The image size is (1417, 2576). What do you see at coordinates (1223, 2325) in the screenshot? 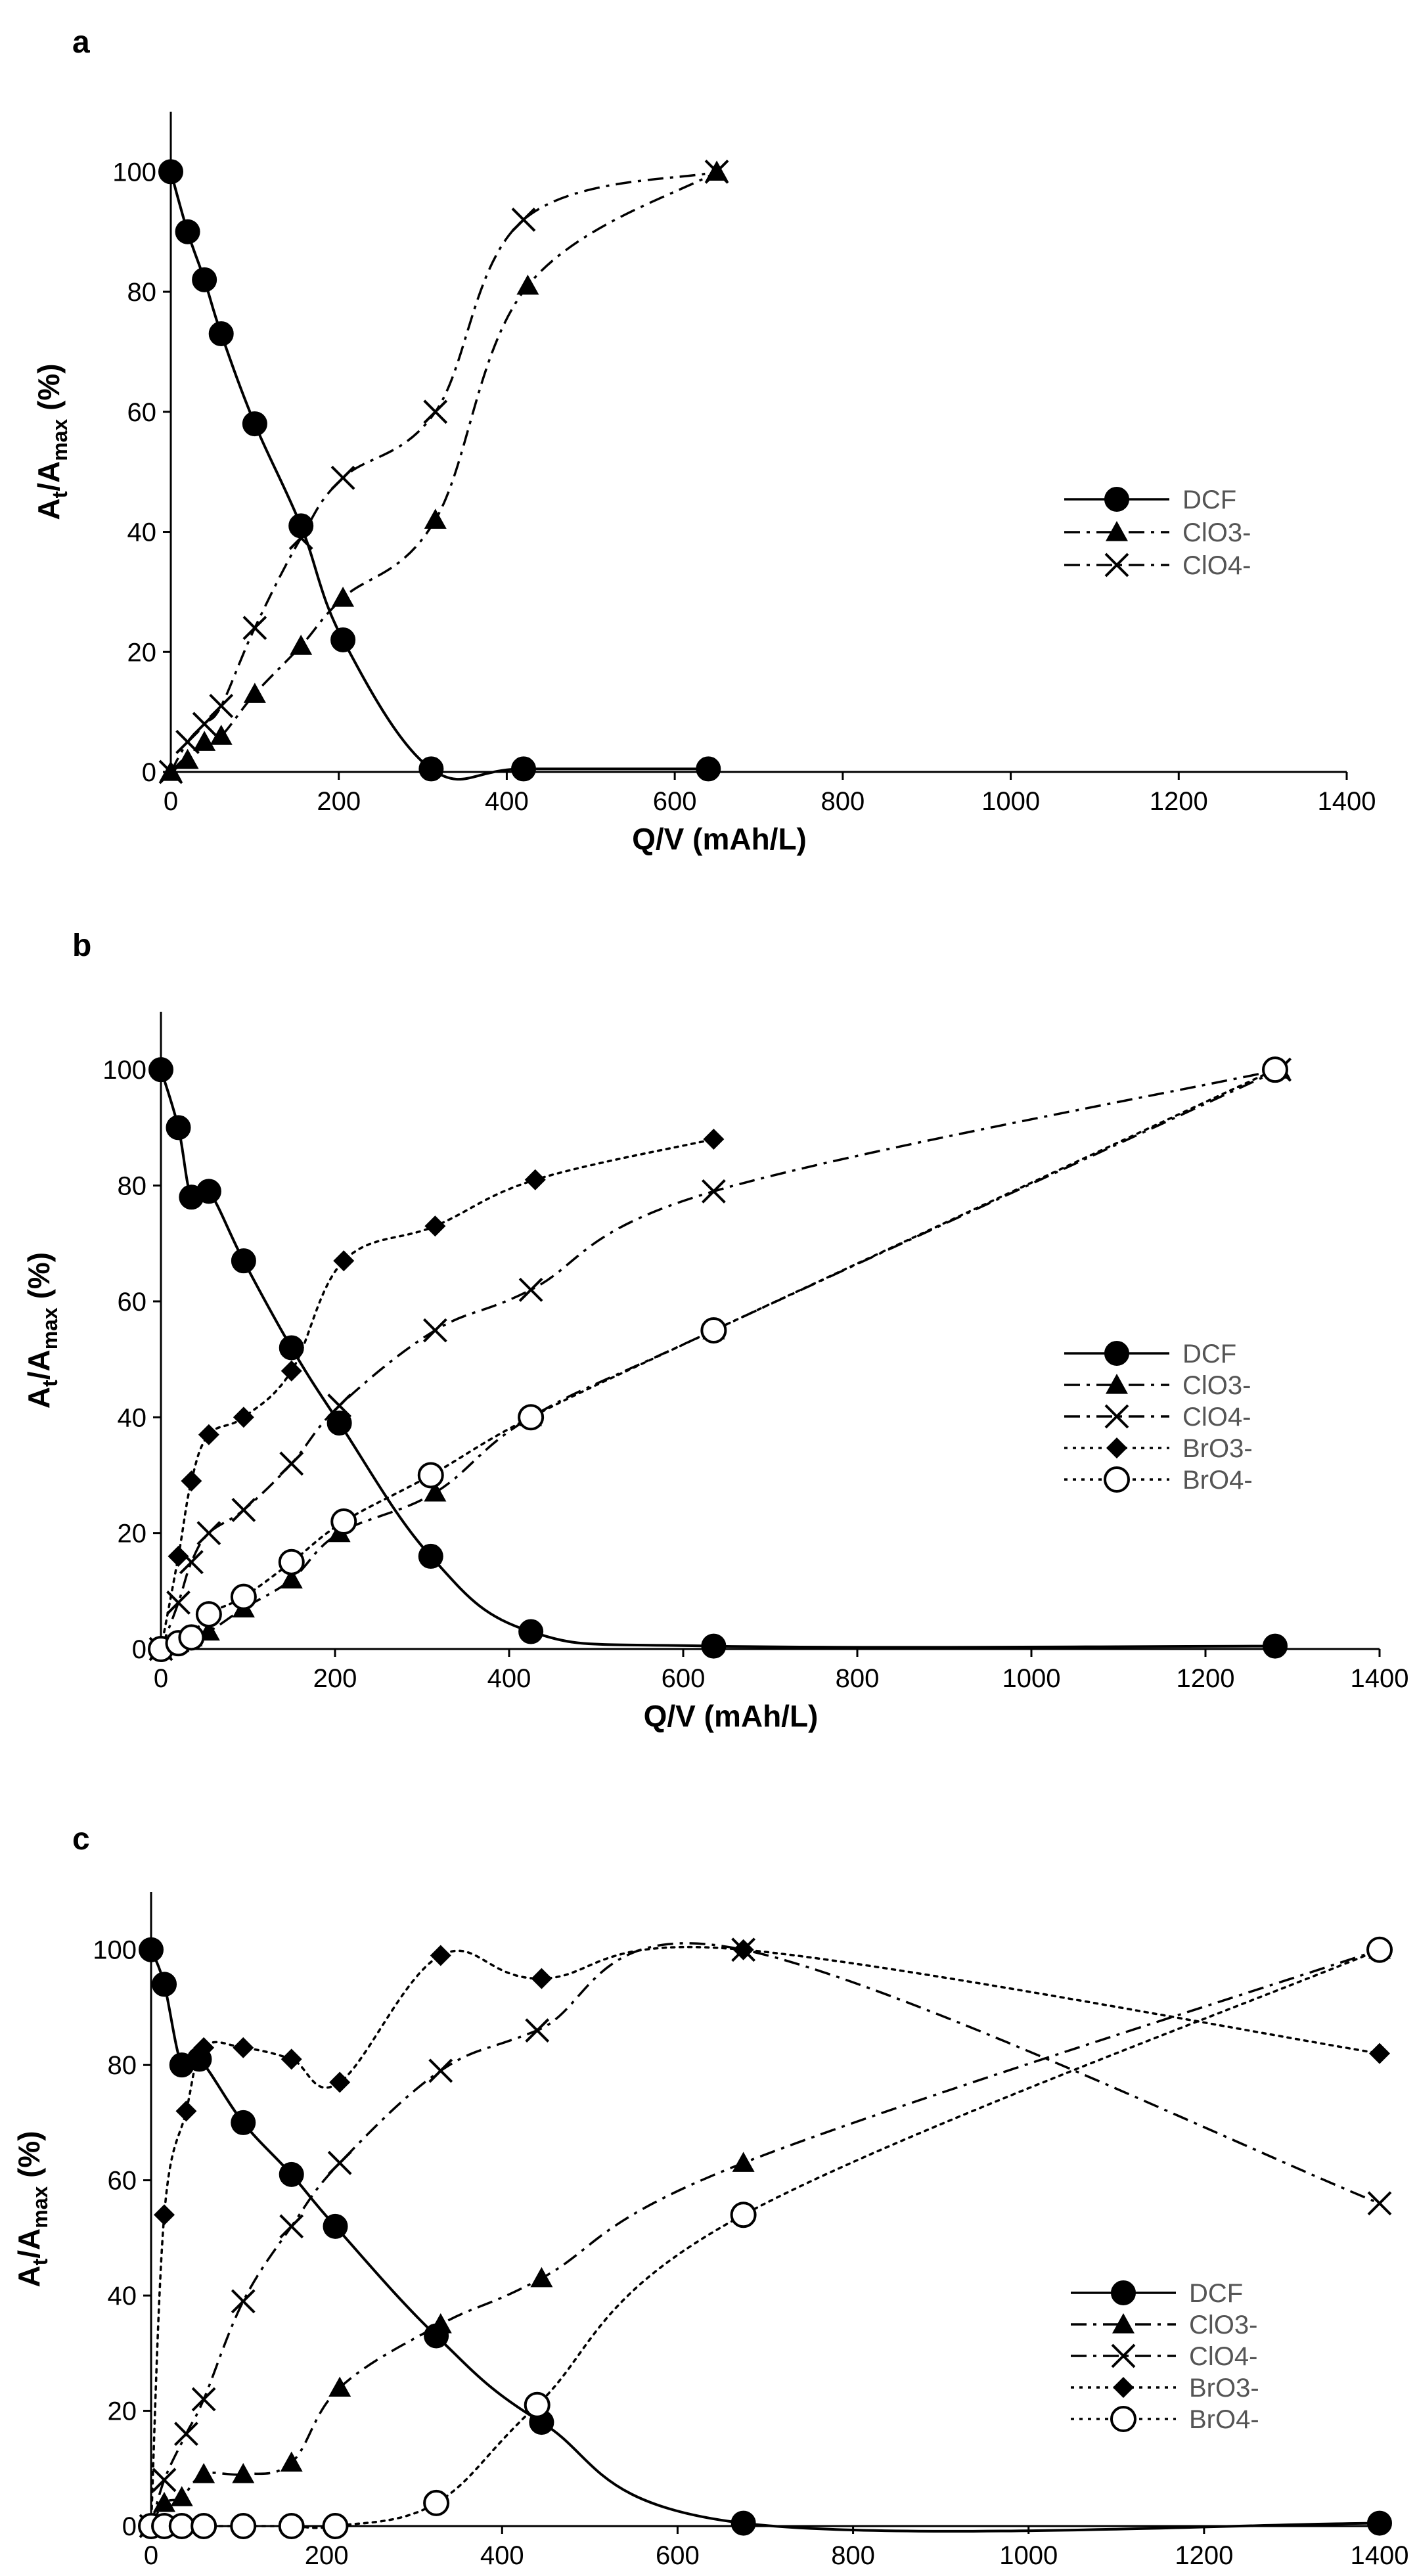
I see `legend-label: ClO3-` at bounding box center [1223, 2325].